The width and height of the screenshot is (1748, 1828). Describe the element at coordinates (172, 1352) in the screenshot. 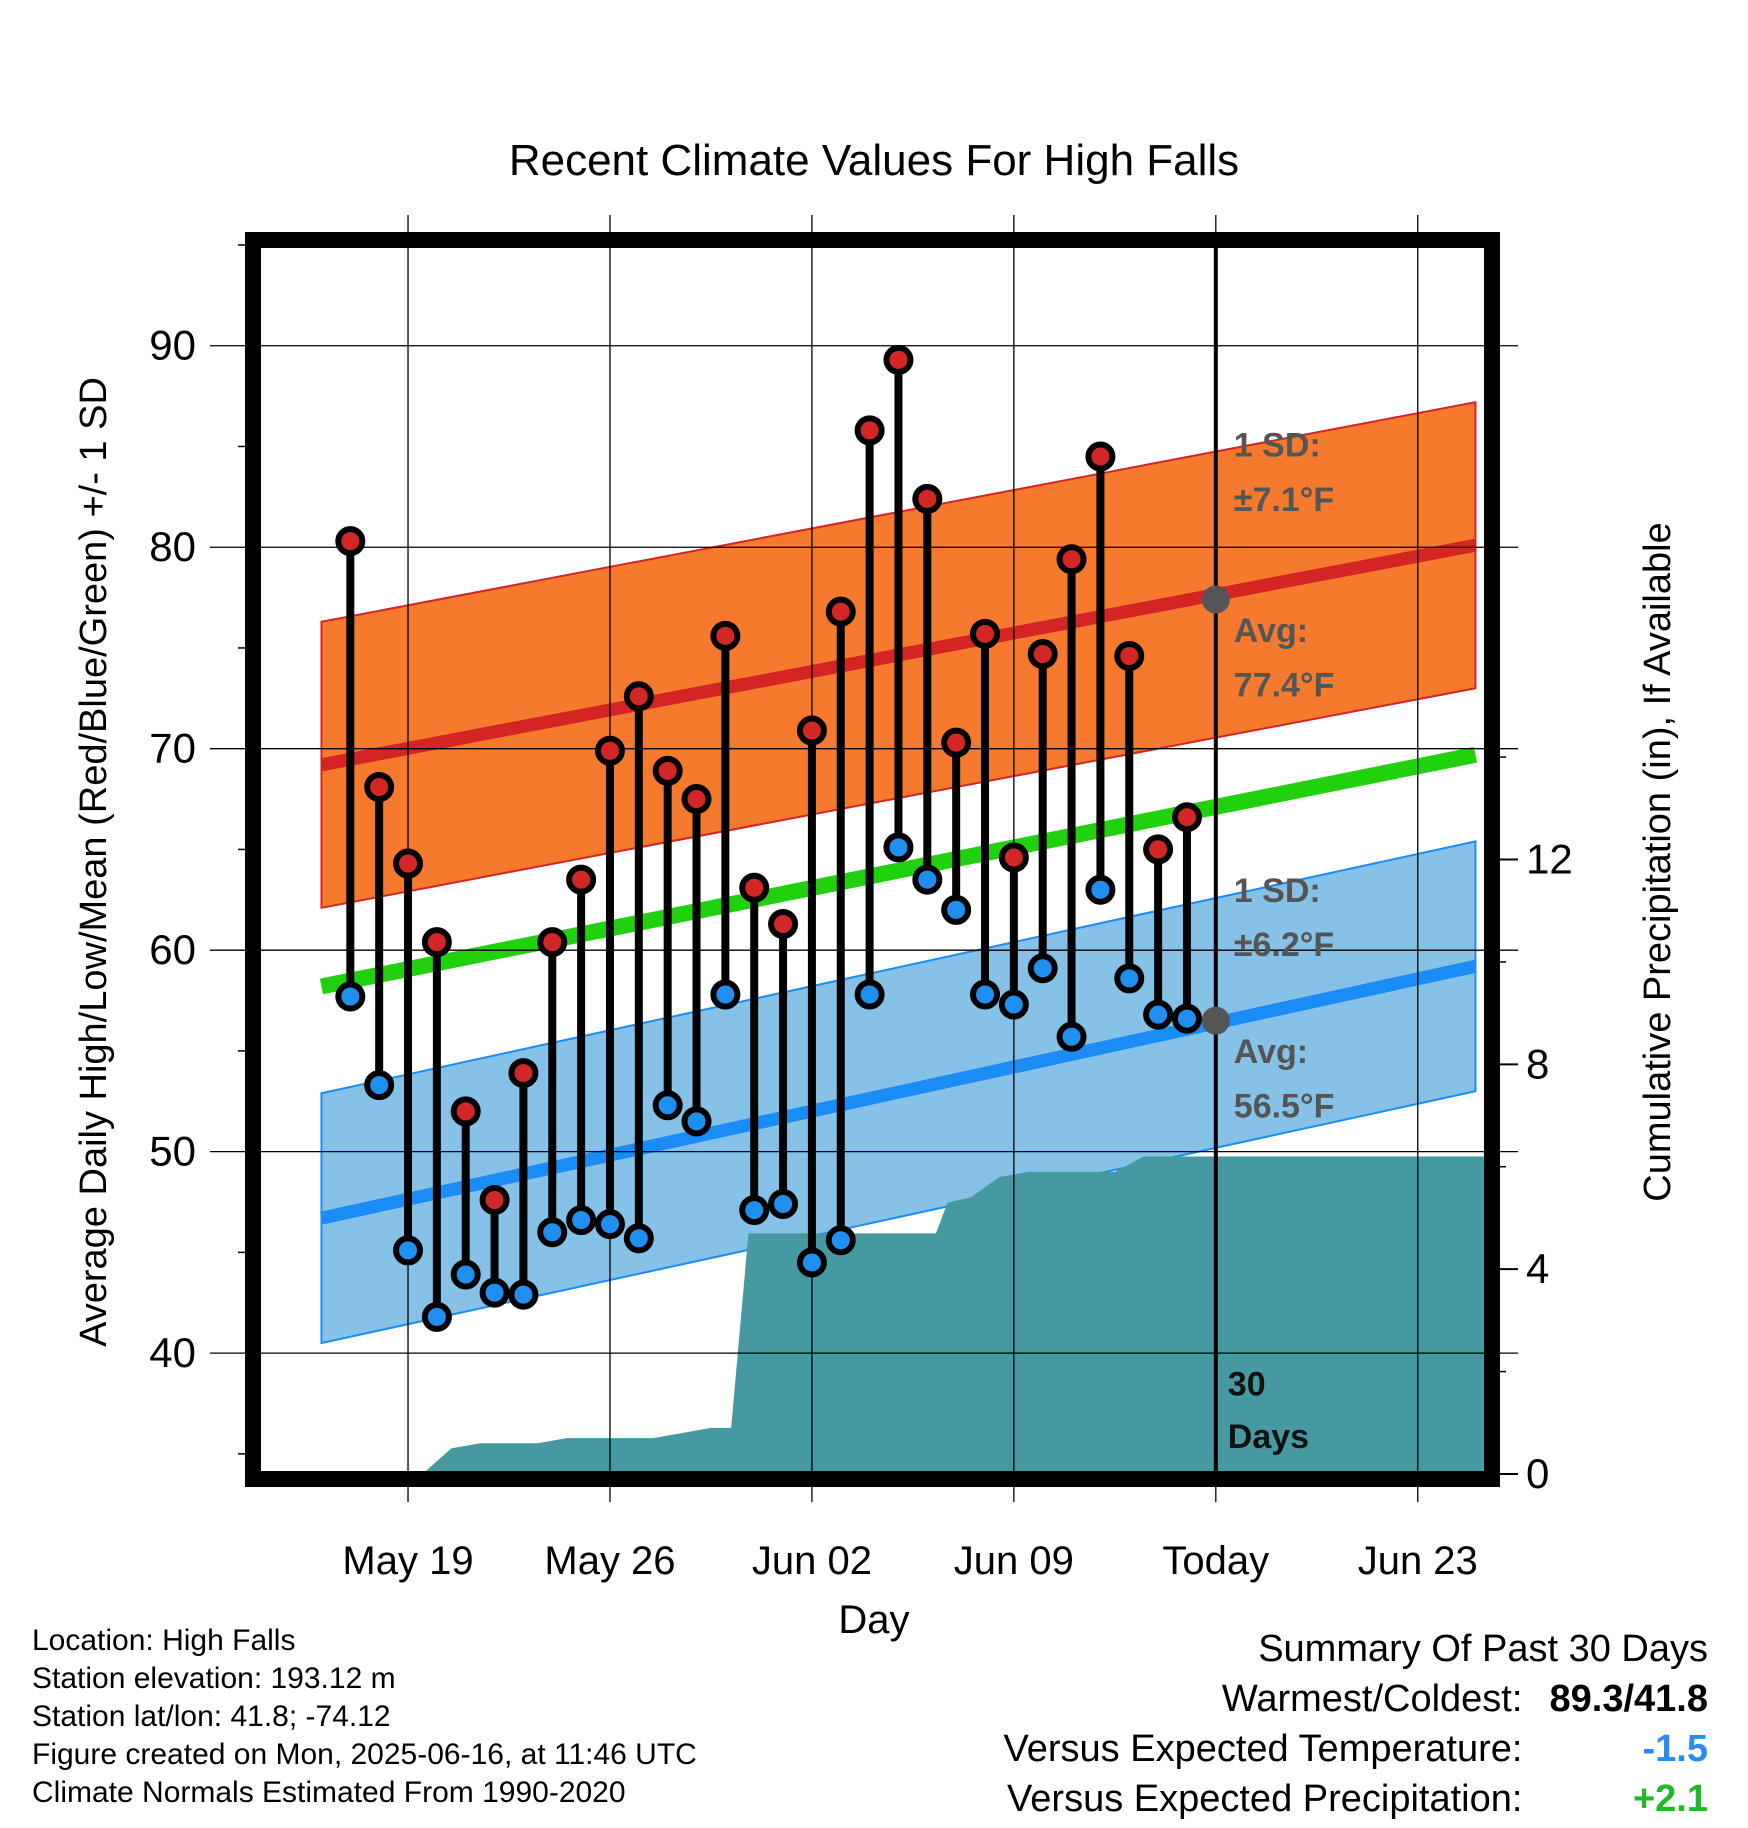

I see `y-tick-label: 40` at that location.